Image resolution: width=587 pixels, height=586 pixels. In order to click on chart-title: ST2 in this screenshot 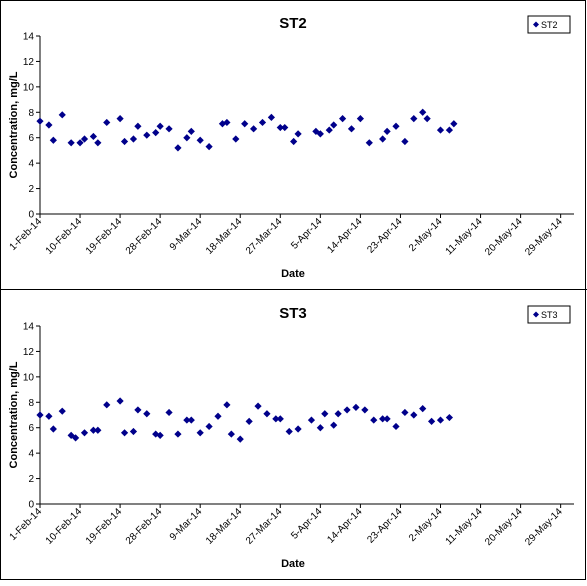, I will do `click(293, 23)`.